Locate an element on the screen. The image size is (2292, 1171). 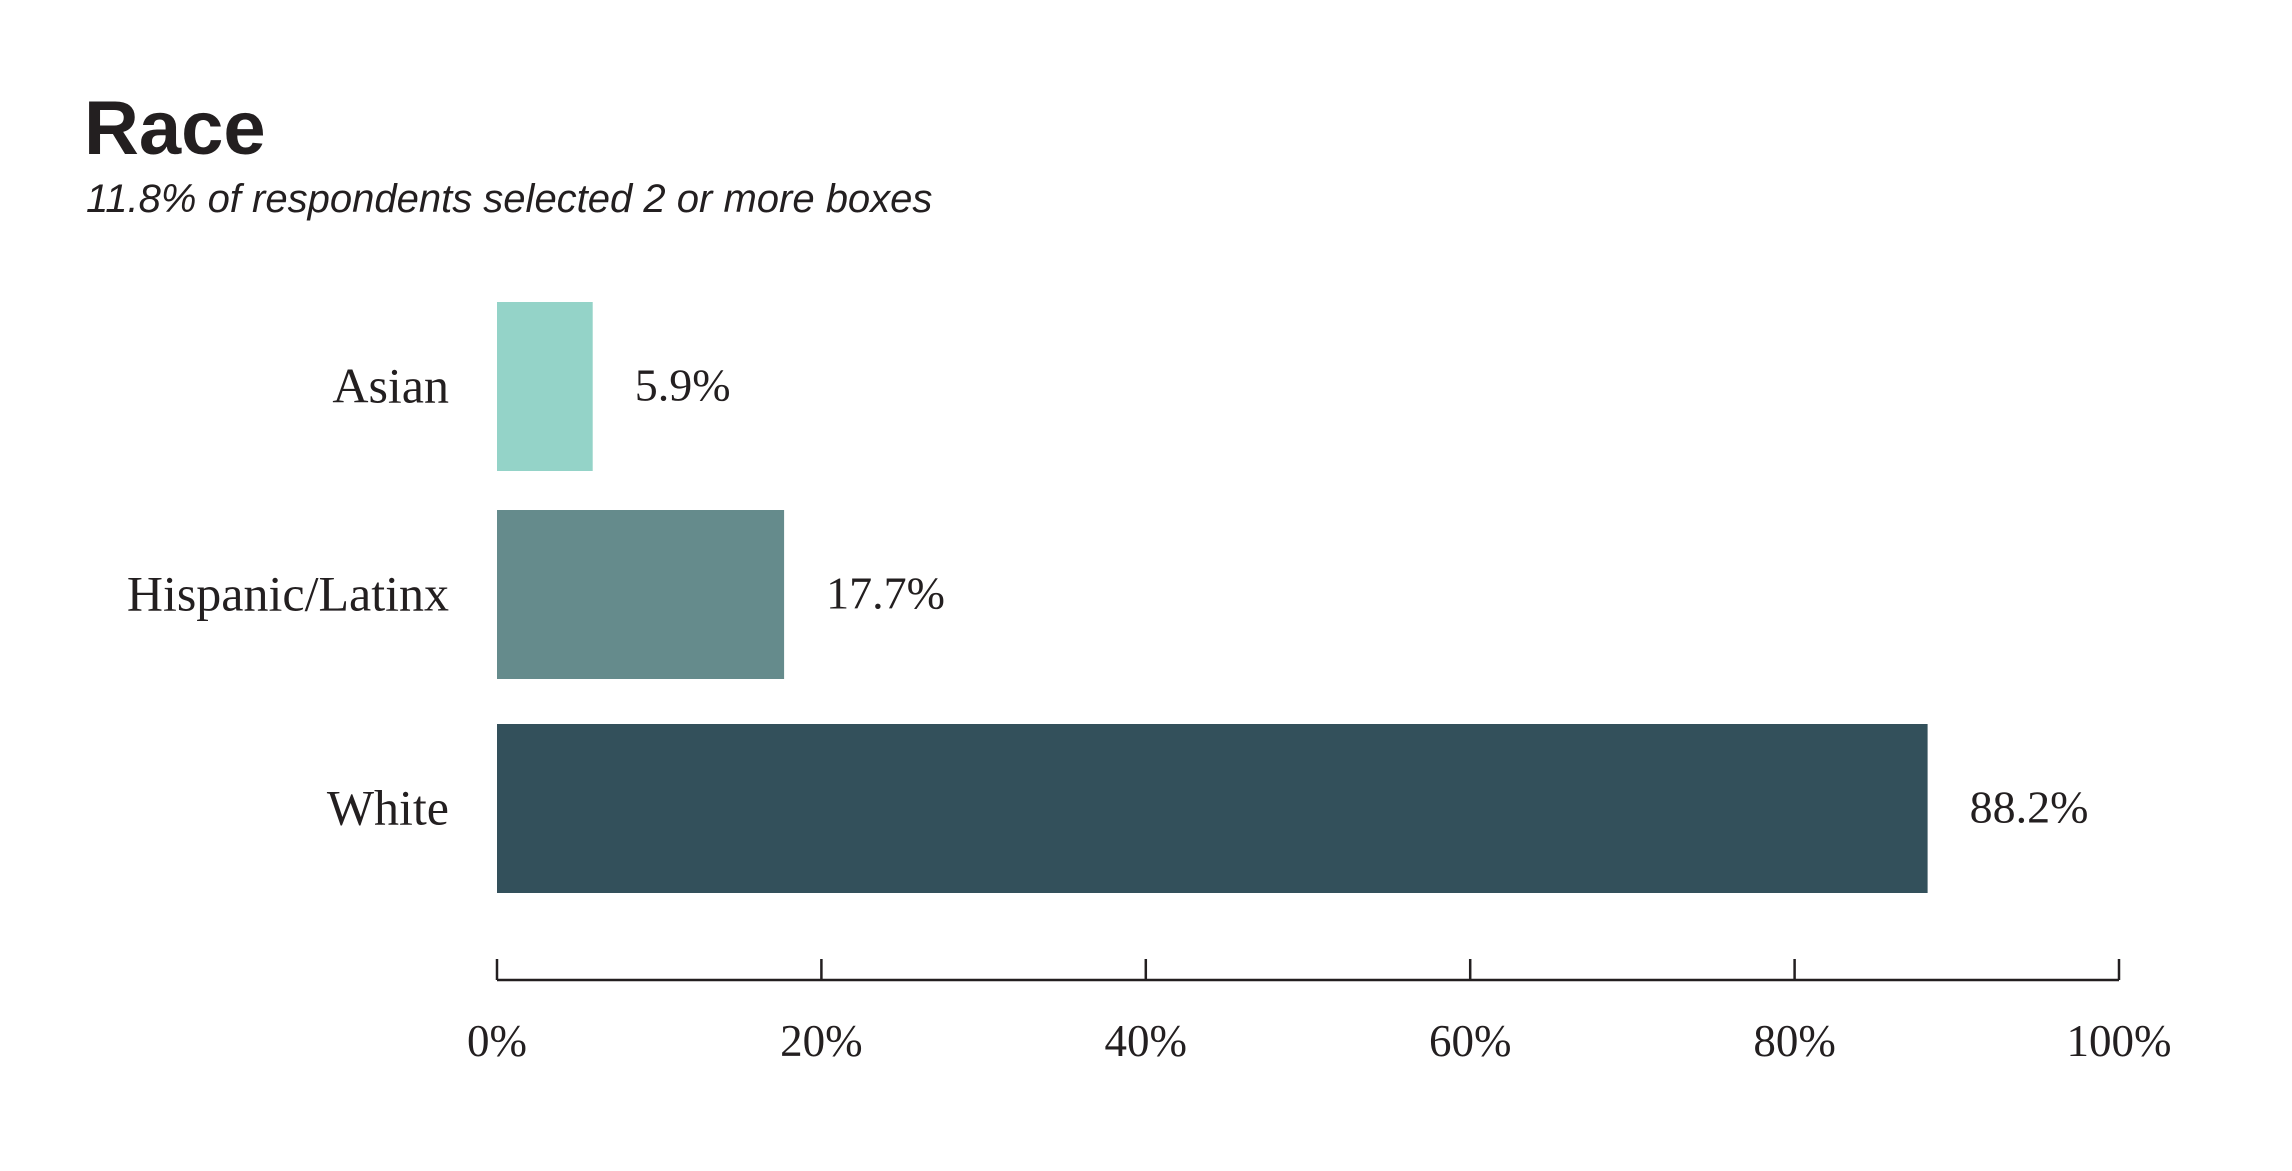
x-tick-label: 20% is located at coordinates (821, 1041).